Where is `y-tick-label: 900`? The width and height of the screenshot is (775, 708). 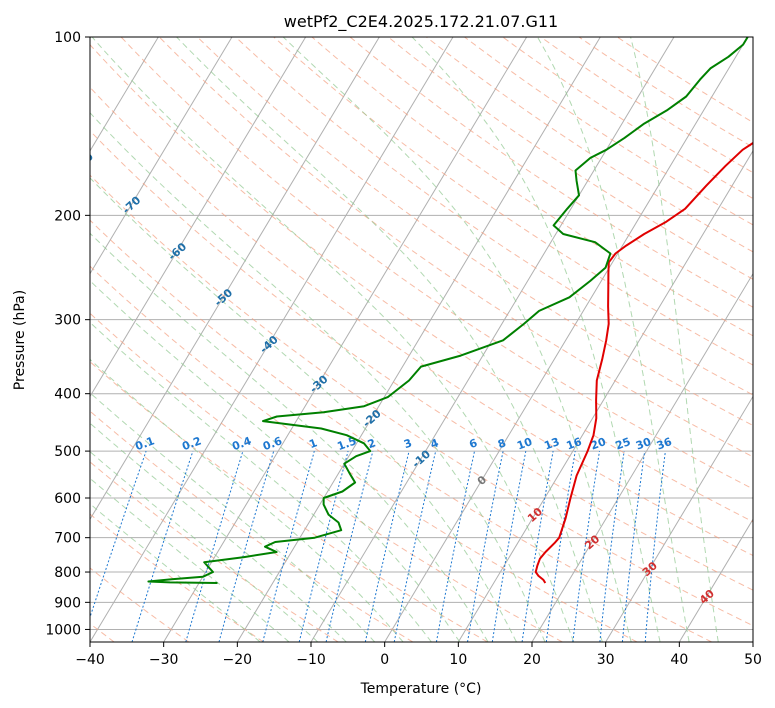
y-tick-label: 900 is located at coordinates (67, 603).